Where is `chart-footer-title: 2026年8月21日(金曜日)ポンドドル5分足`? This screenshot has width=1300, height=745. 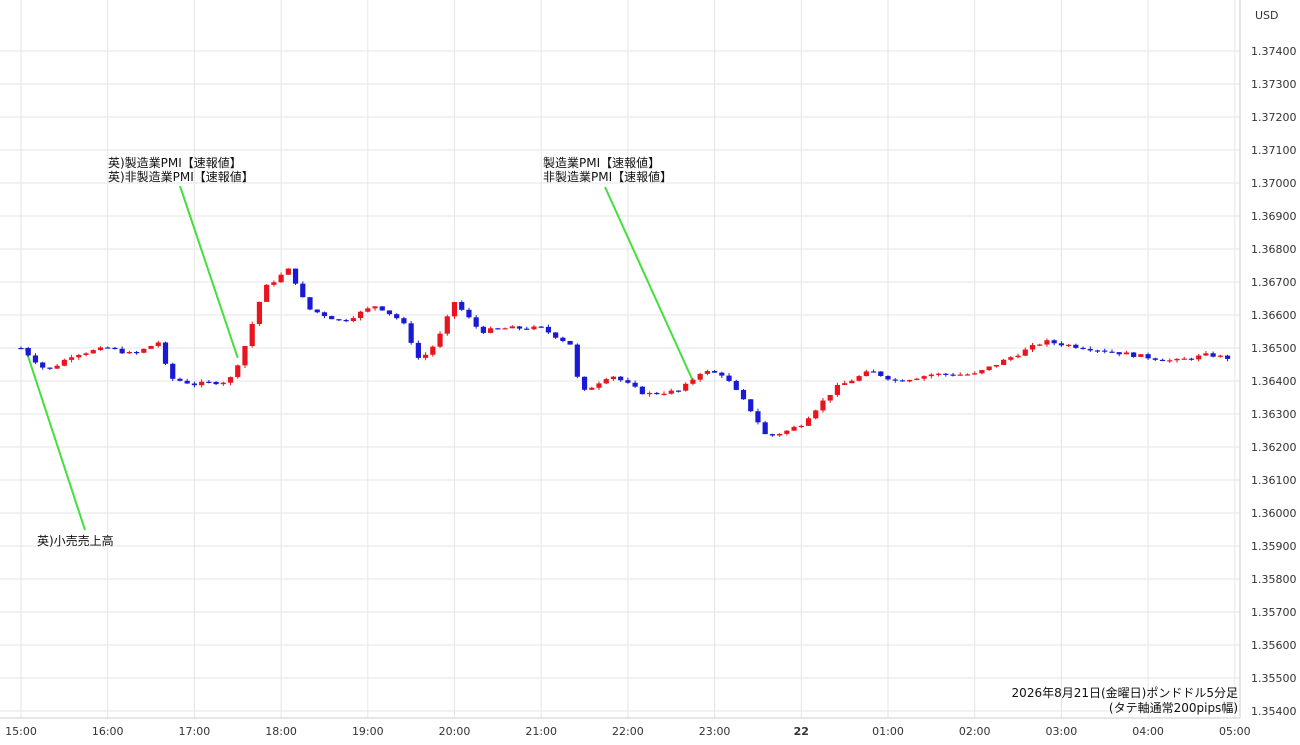 chart-footer-title: 2026年8月21日(金曜日)ポンドドル5分足 is located at coordinates (1125, 692).